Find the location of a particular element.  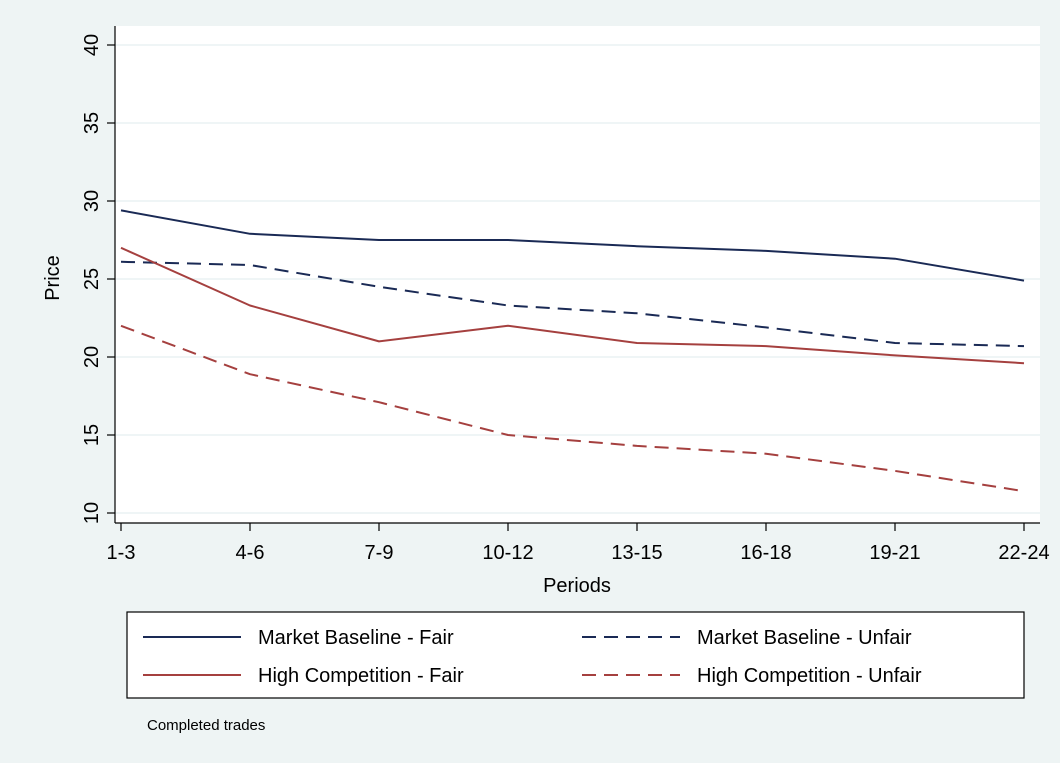

y-tick-label: 20 is located at coordinates (92, 357).